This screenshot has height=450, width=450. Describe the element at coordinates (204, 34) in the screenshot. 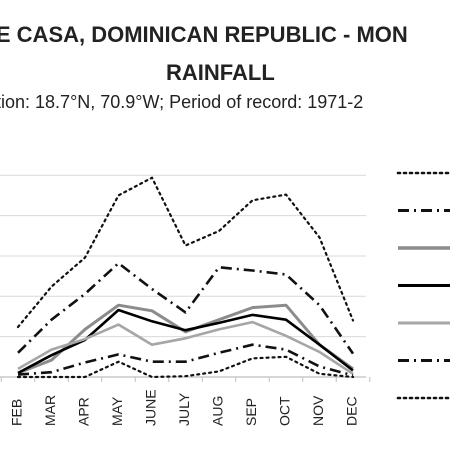

I see `chart-title-line-1: DE CASA, DOMINICAN REPUBLIC - MON` at that location.